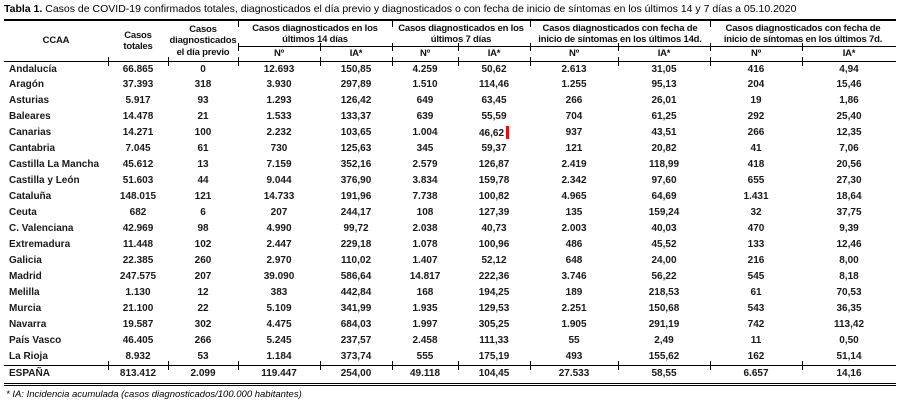 This screenshot has width=900, height=402. What do you see at coordinates (574, 197) in the screenshot?
I see `cell-value: 4.965` at bounding box center [574, 197].